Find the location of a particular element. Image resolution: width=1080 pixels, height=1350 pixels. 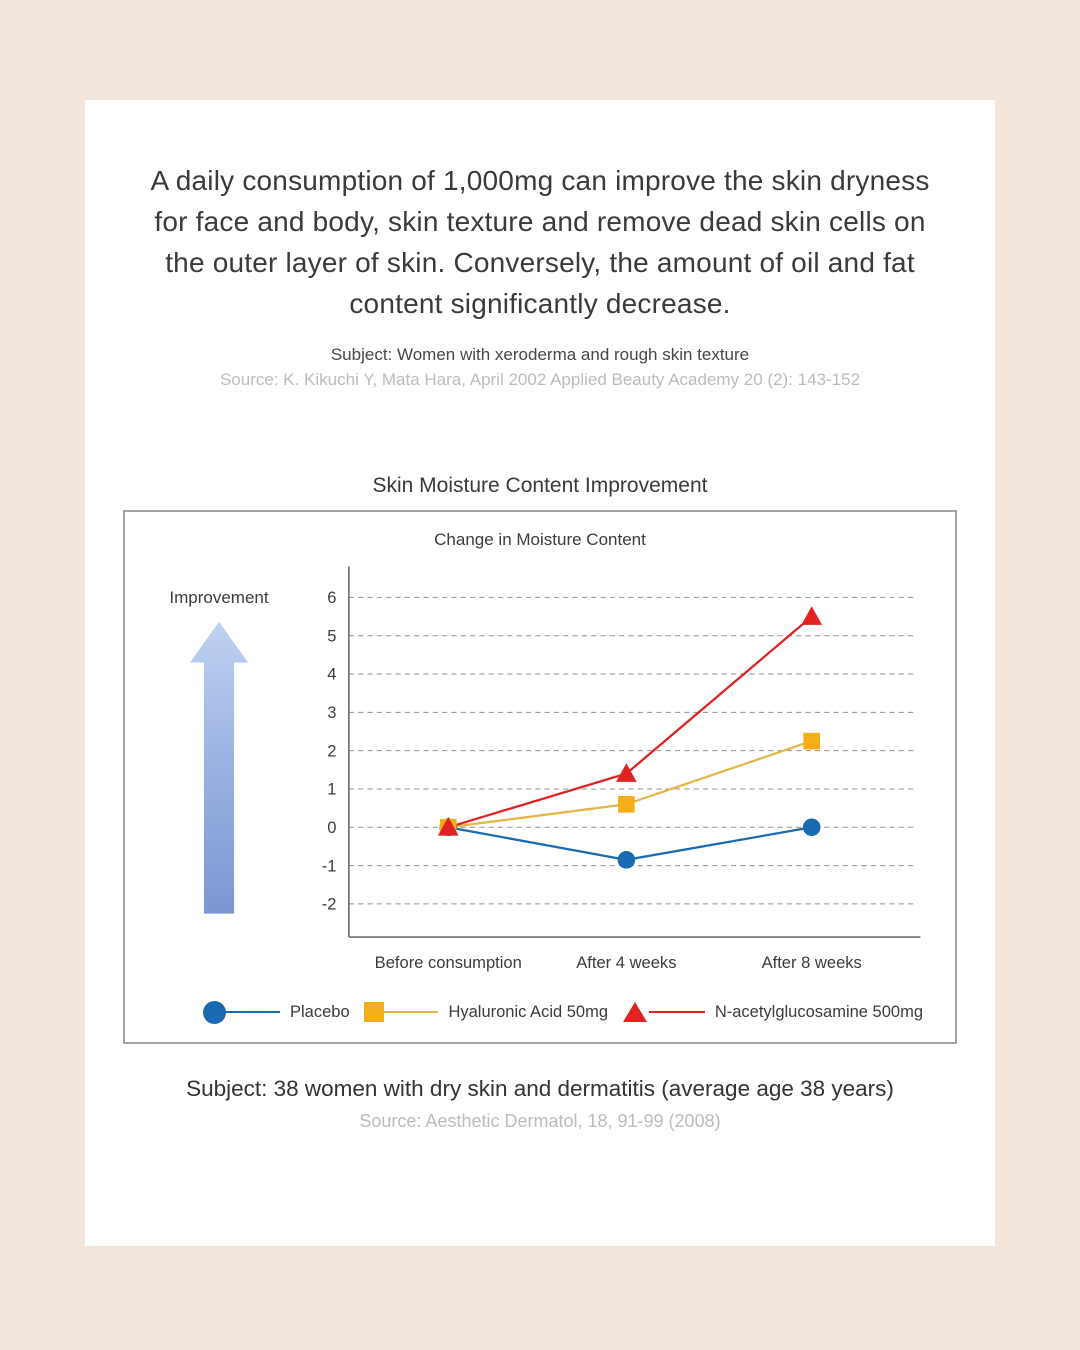

svg-text: 5 is located at coordinates (331, 635).